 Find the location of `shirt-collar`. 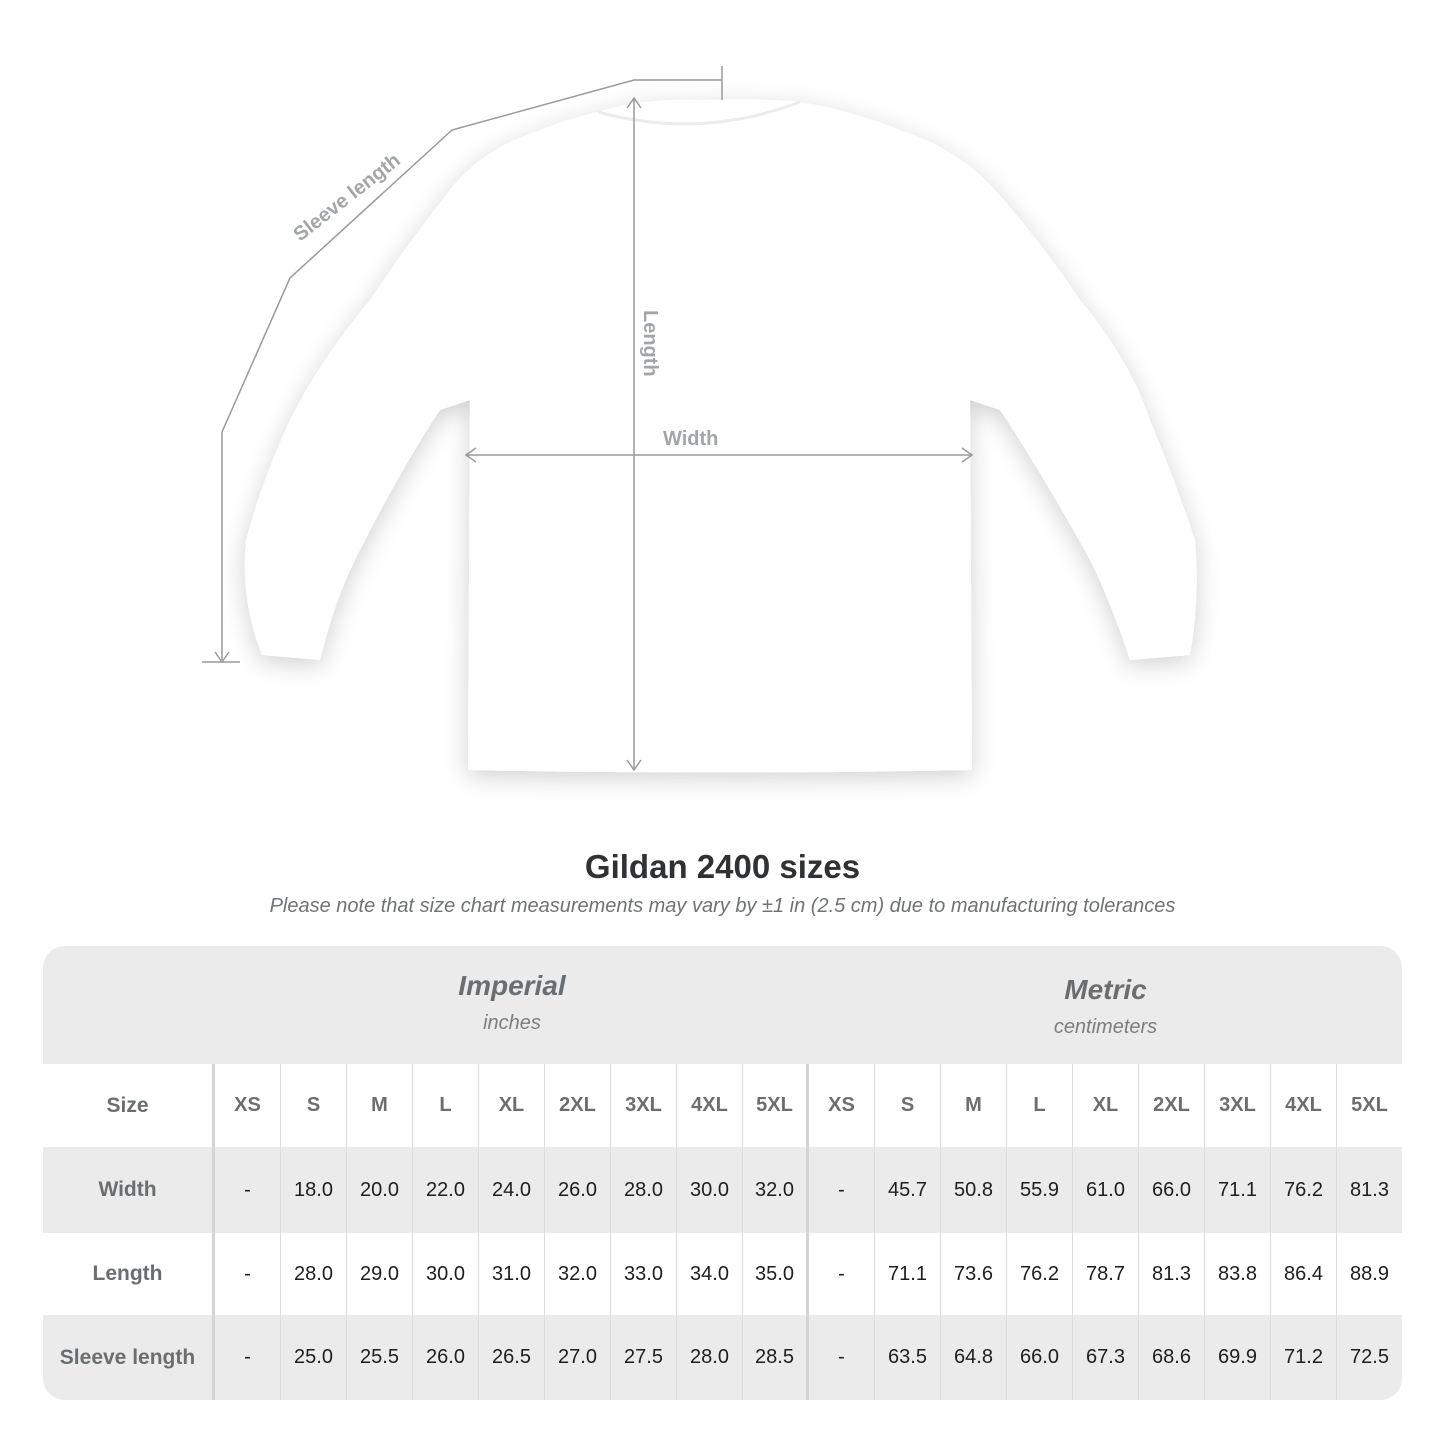

shirt-collar is located at coordinates (699, 113).